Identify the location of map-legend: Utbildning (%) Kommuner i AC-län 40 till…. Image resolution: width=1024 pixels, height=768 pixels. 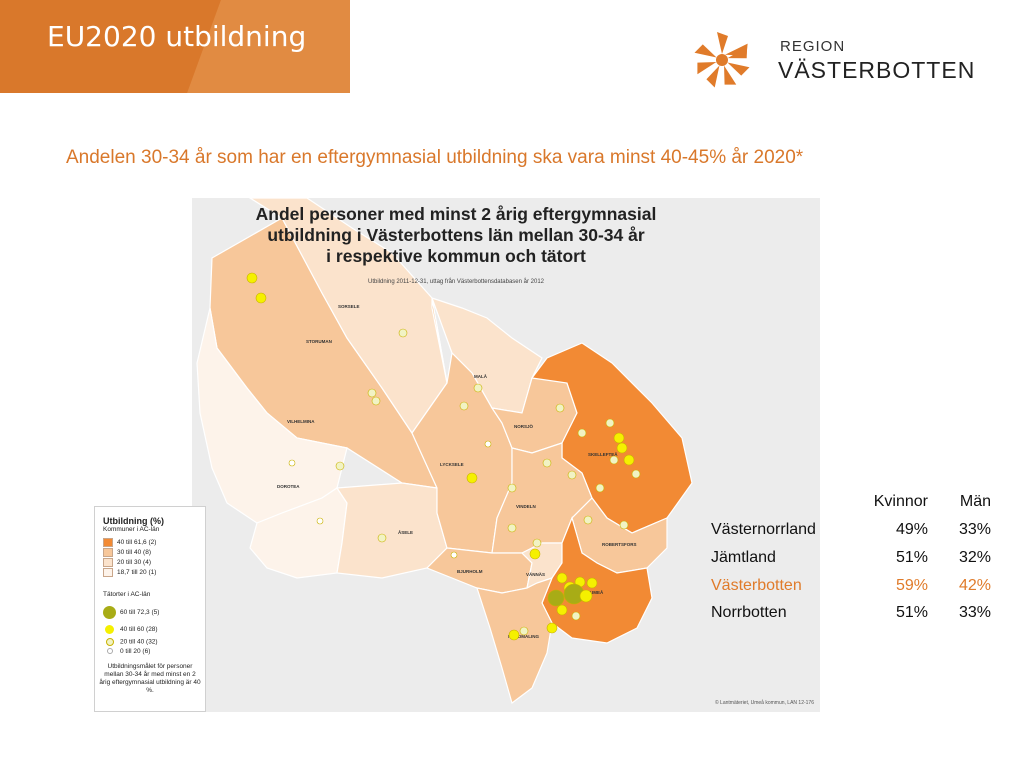
(150, 609).